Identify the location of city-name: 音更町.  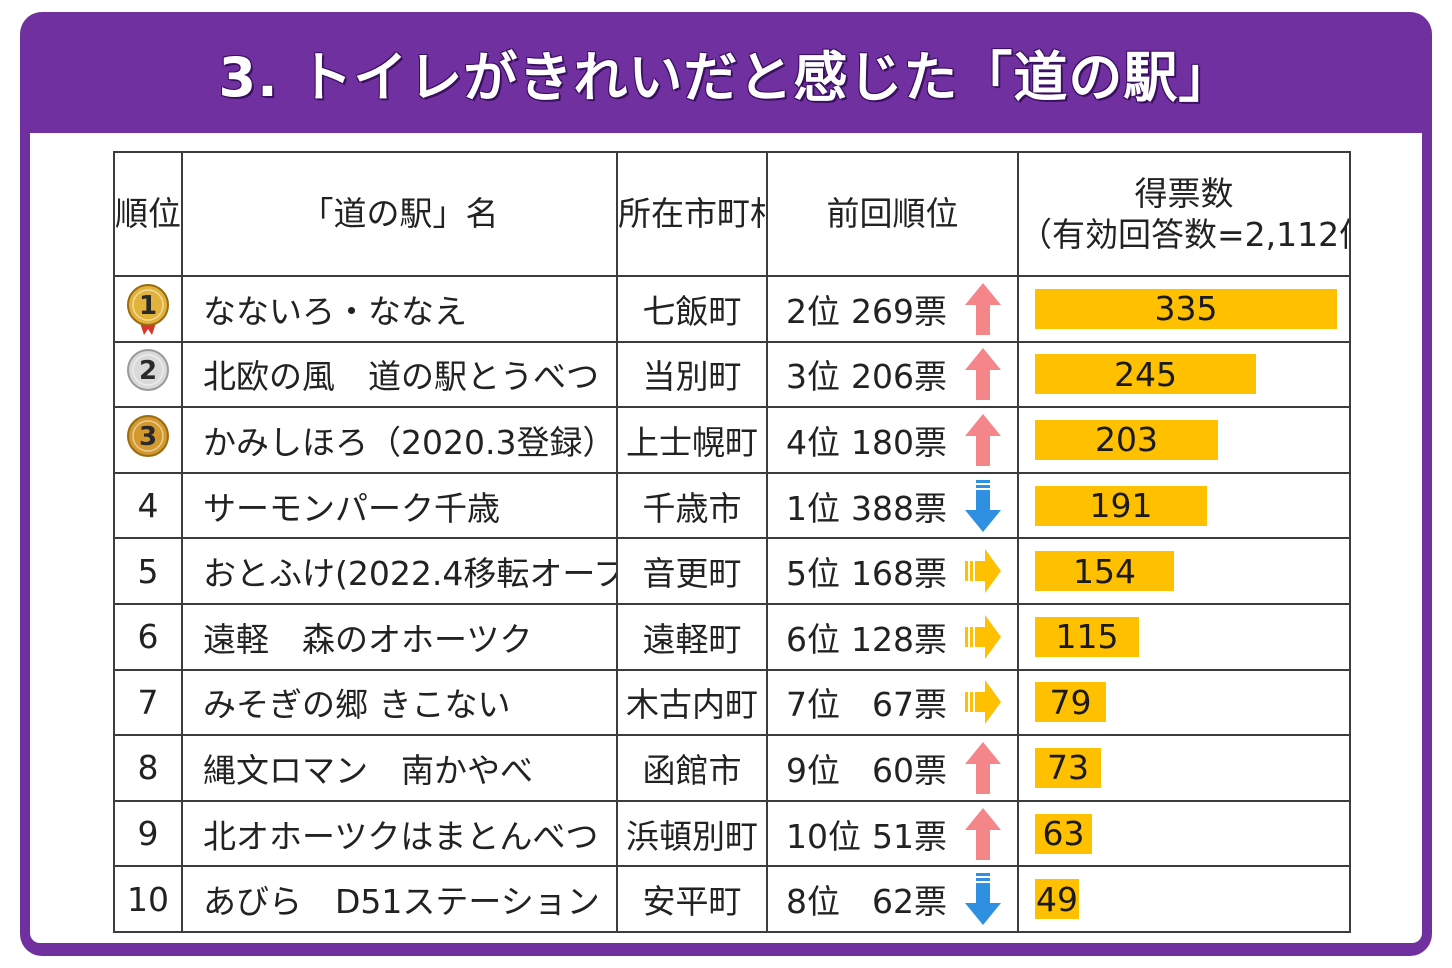
(692, 571).